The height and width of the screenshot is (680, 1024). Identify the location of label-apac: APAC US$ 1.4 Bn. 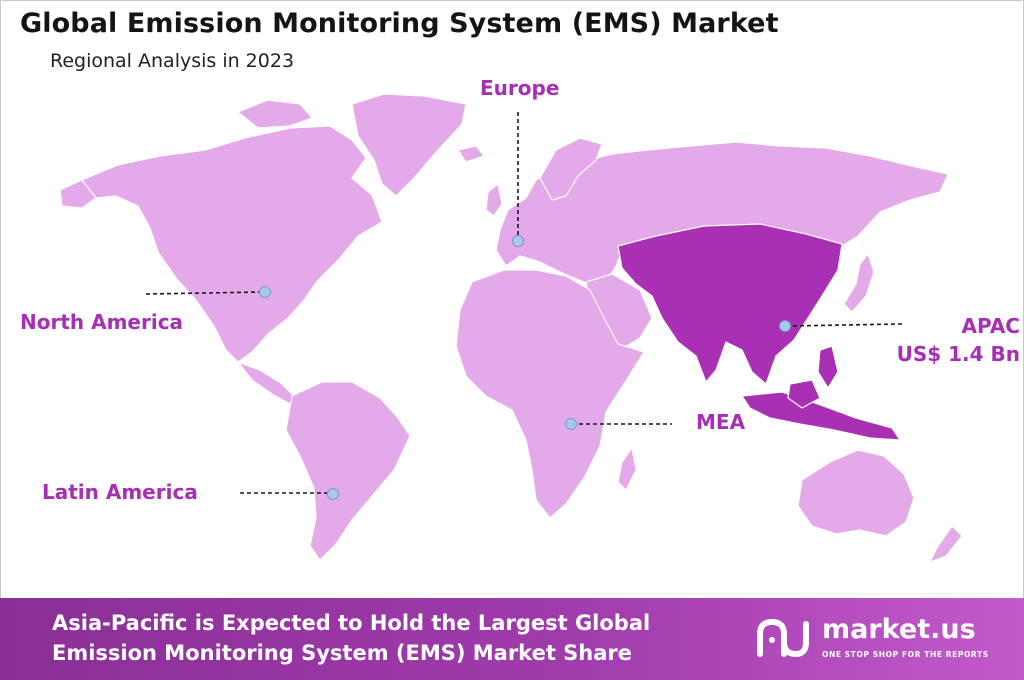
(950, 340).